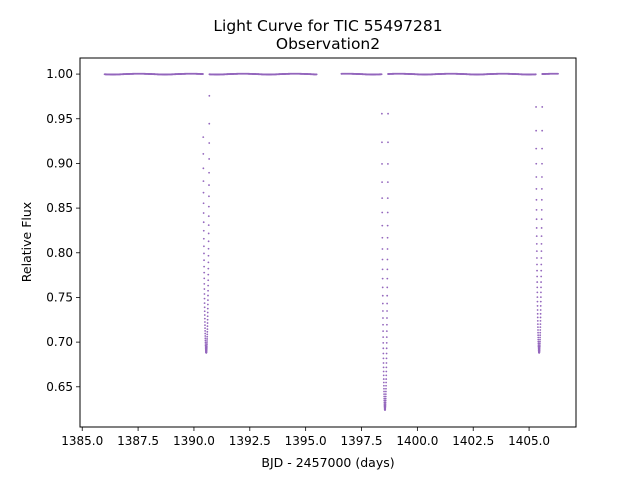 The width and height of the screenshot is (640, 480). Describe the element at coordinates (327, 462) in the screenshot. I see `x-axis-label: BJD - 2457000 (days)` at that location.